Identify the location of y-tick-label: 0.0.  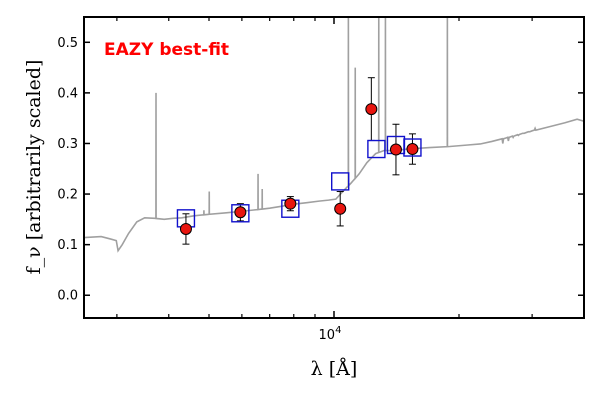
(67, 296).